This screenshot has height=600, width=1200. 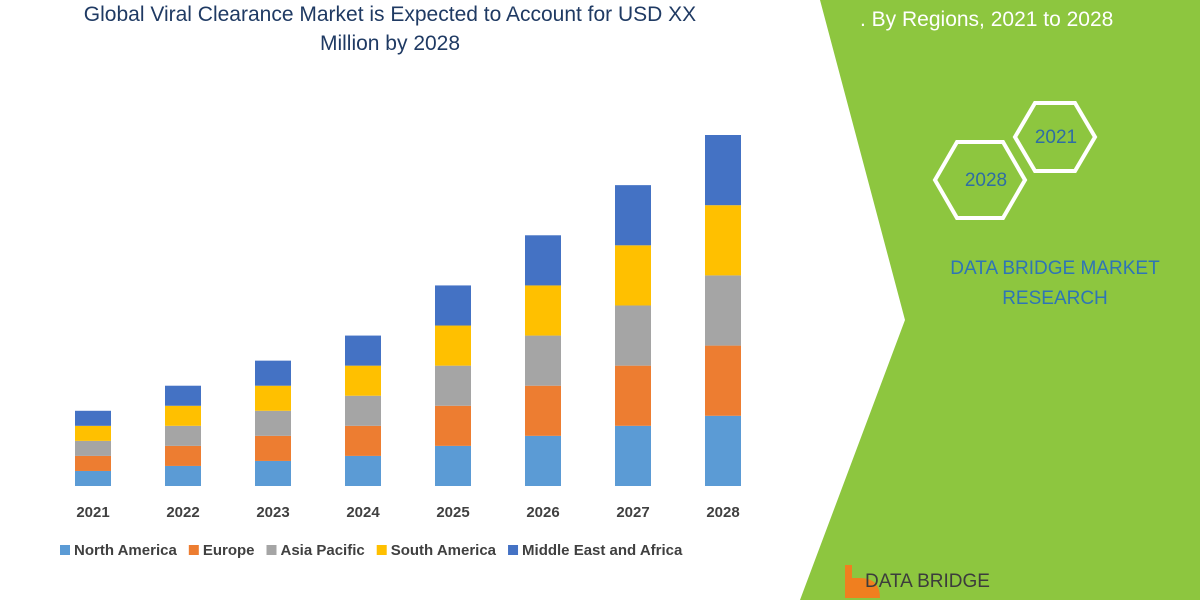 I want to click on x-tick-label: 2027, so click(x=632, y=512).